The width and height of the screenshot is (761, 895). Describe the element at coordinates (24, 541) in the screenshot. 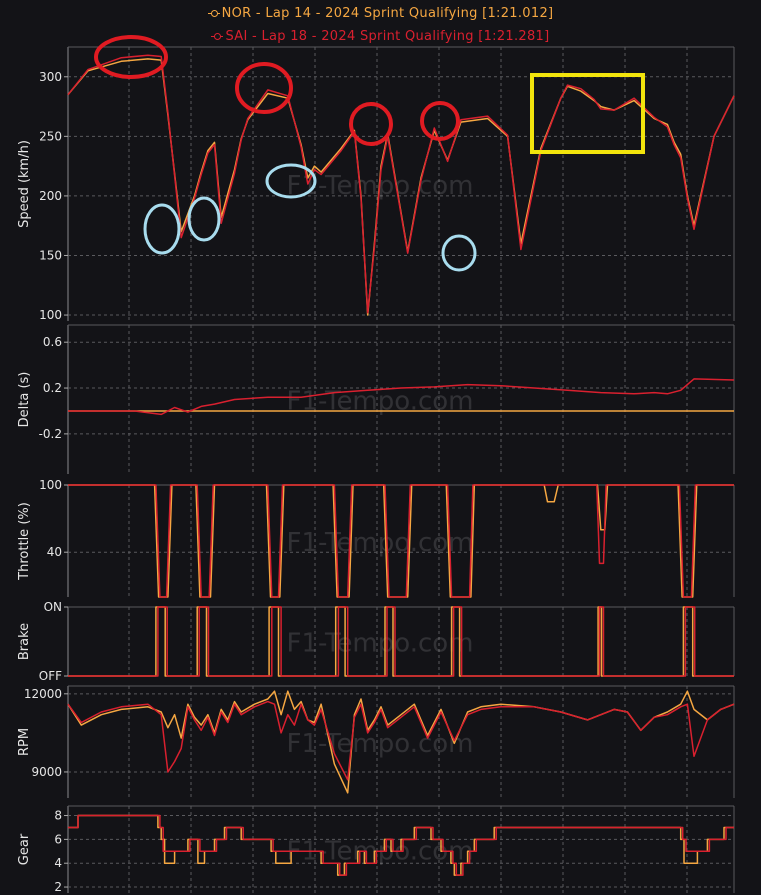

I see `throttle-y-label: Throttle (%)` at that location.